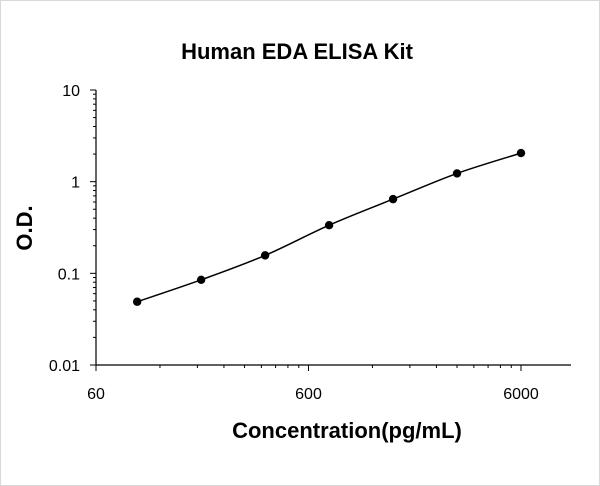 This screenshot has width=600, height=486. Describe the element at coordinates (96, 394) in the screenshot. I see `x-tick-label: 60` at that location.